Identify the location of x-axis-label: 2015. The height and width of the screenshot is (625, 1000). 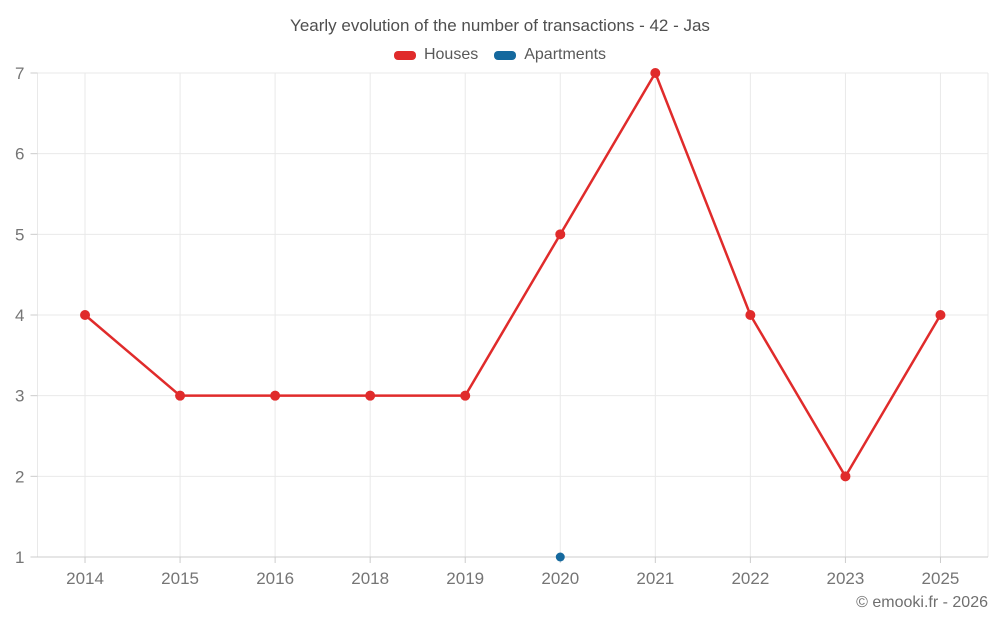
(180, 578).